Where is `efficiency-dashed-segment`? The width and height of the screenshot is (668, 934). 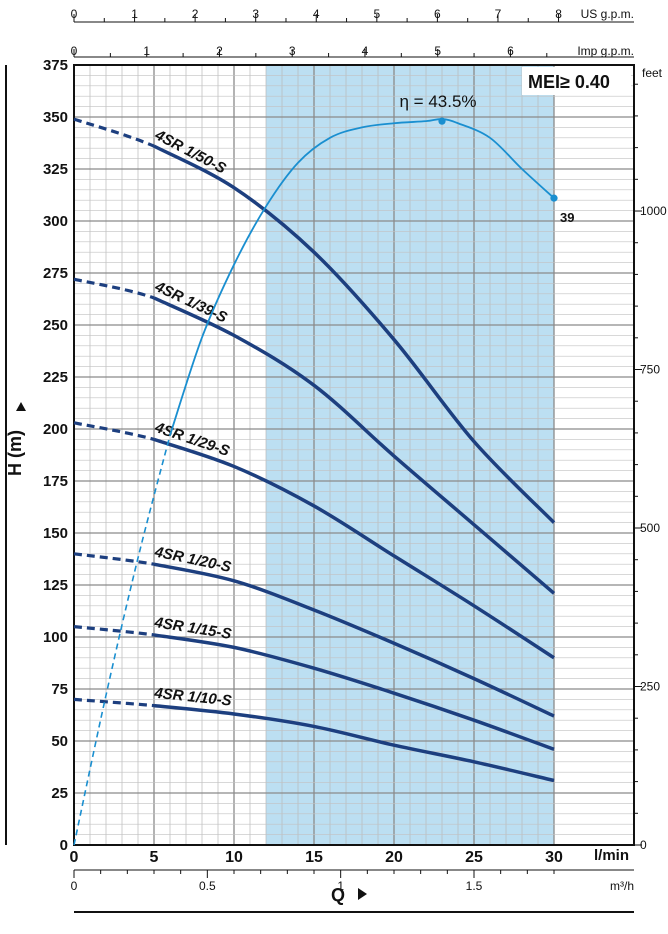
efficiency-dashed-segment is located at coordinates (122, 640).